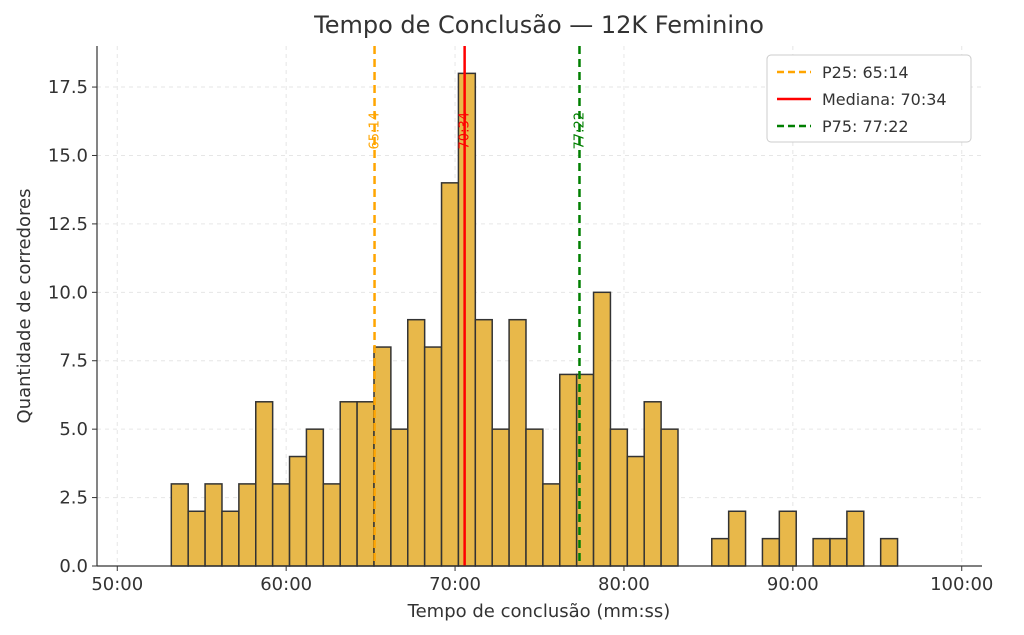 This screenshot has height=635, width=1024. I want to click on legend-box, so click(869, 98).